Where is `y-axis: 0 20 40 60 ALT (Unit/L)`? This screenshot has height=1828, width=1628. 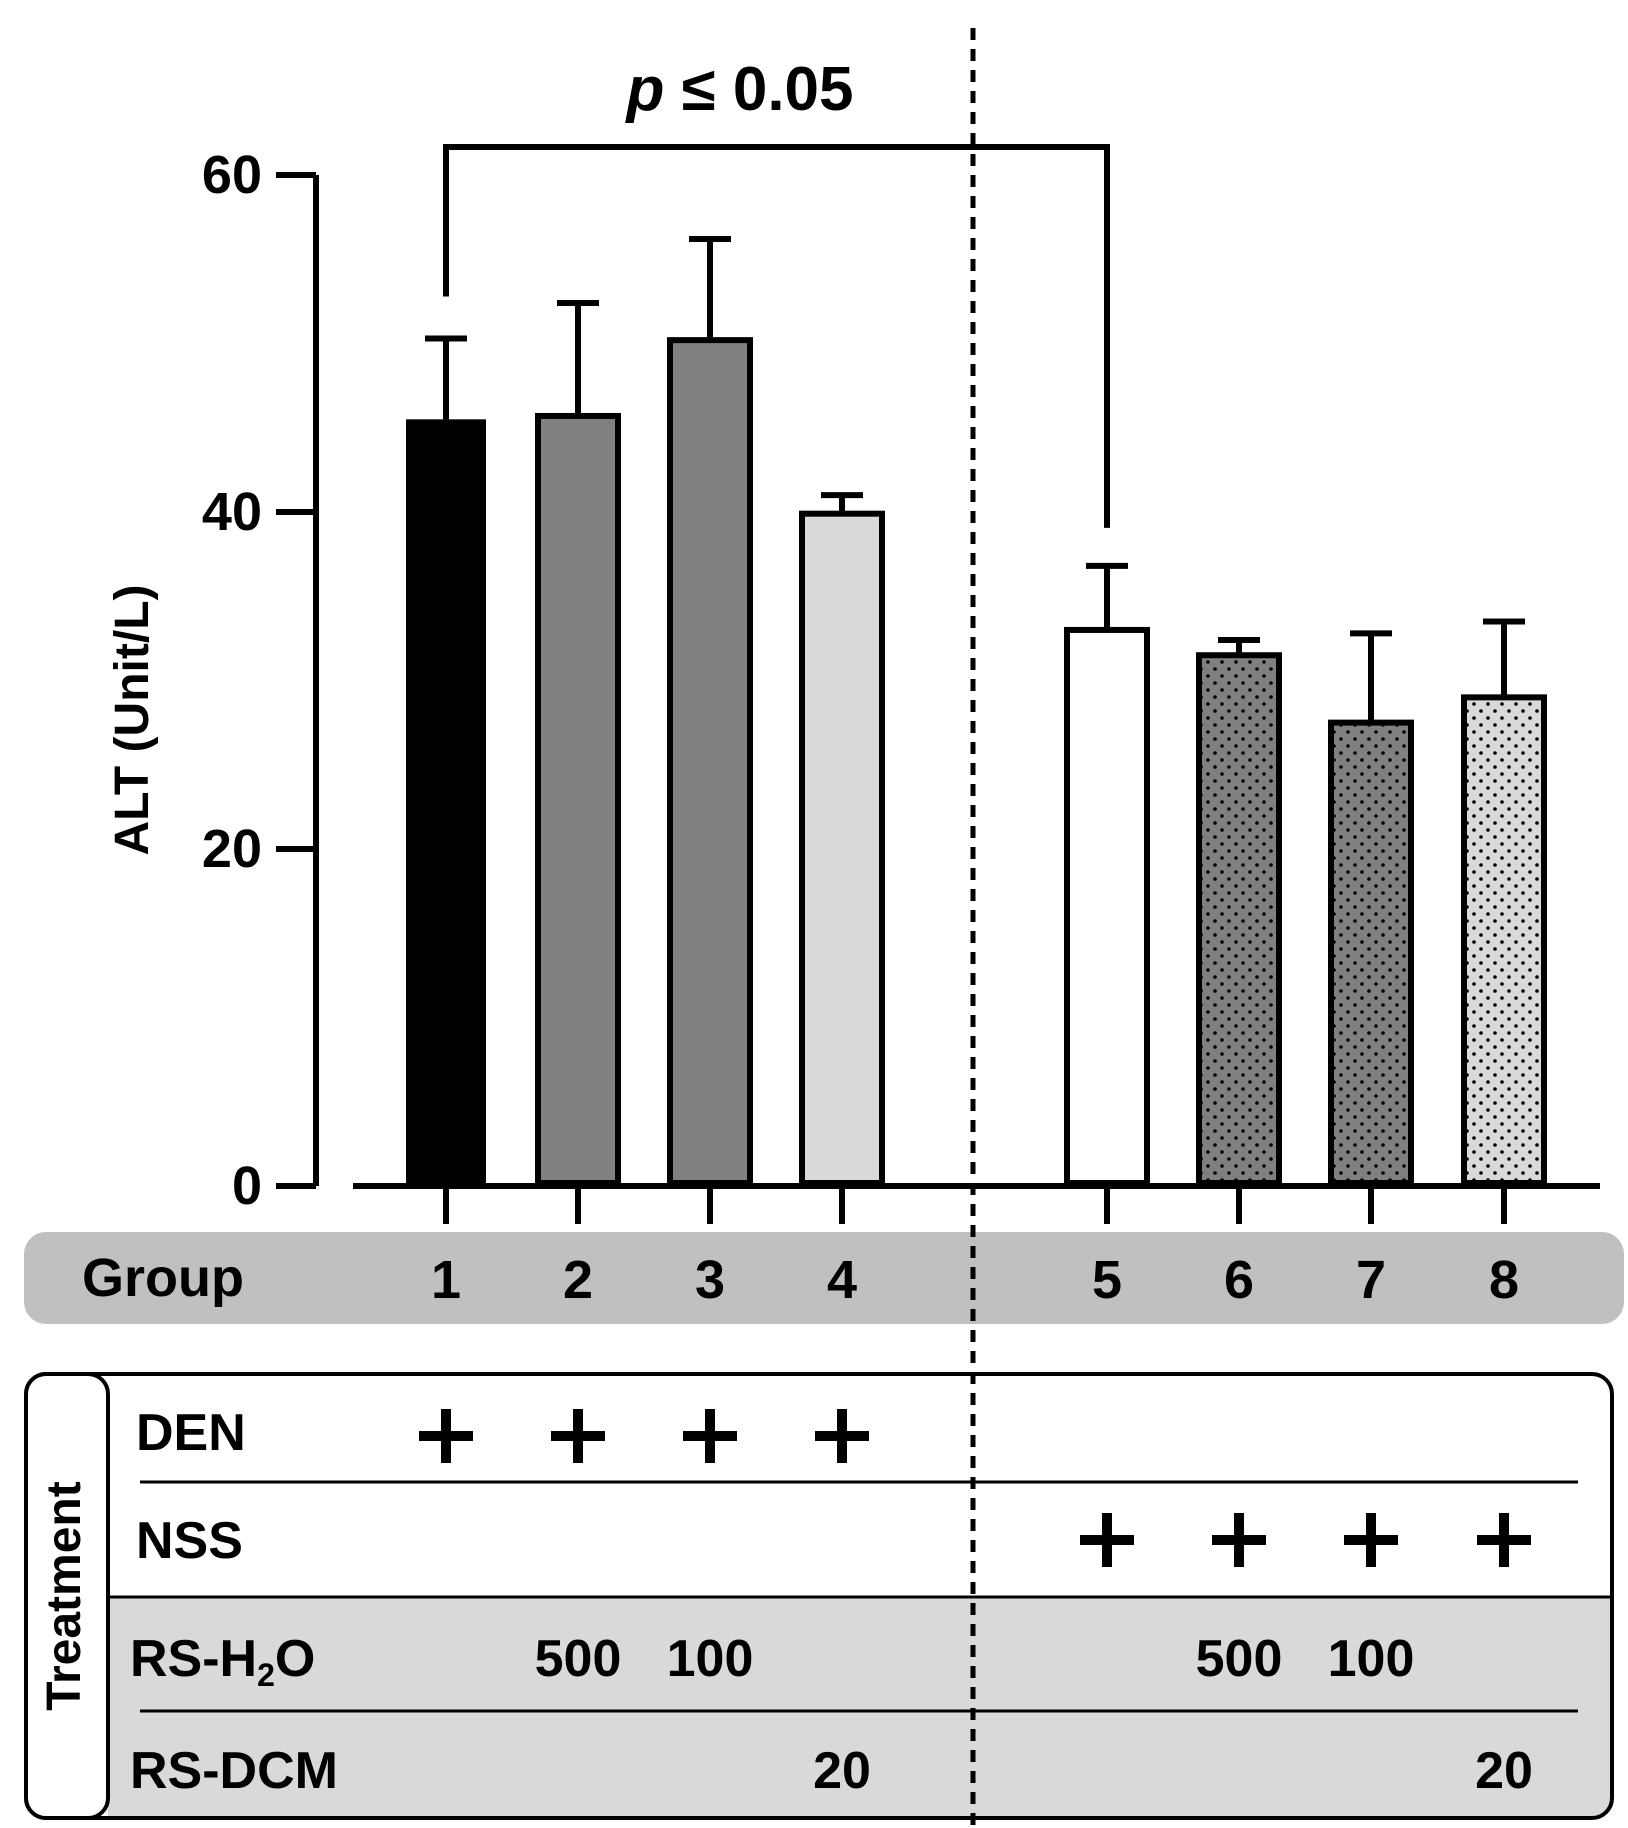 y-axis: 0 20 40 60 ALT (Unit/L) is located at coordinates (212, 680).